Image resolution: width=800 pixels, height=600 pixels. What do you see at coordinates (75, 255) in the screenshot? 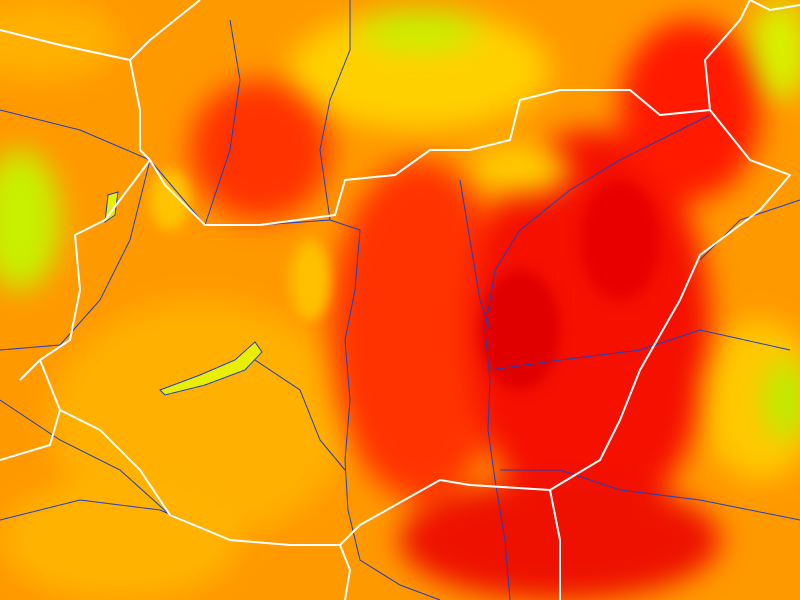
I see `river-raba` at bounding box center [75, 255].